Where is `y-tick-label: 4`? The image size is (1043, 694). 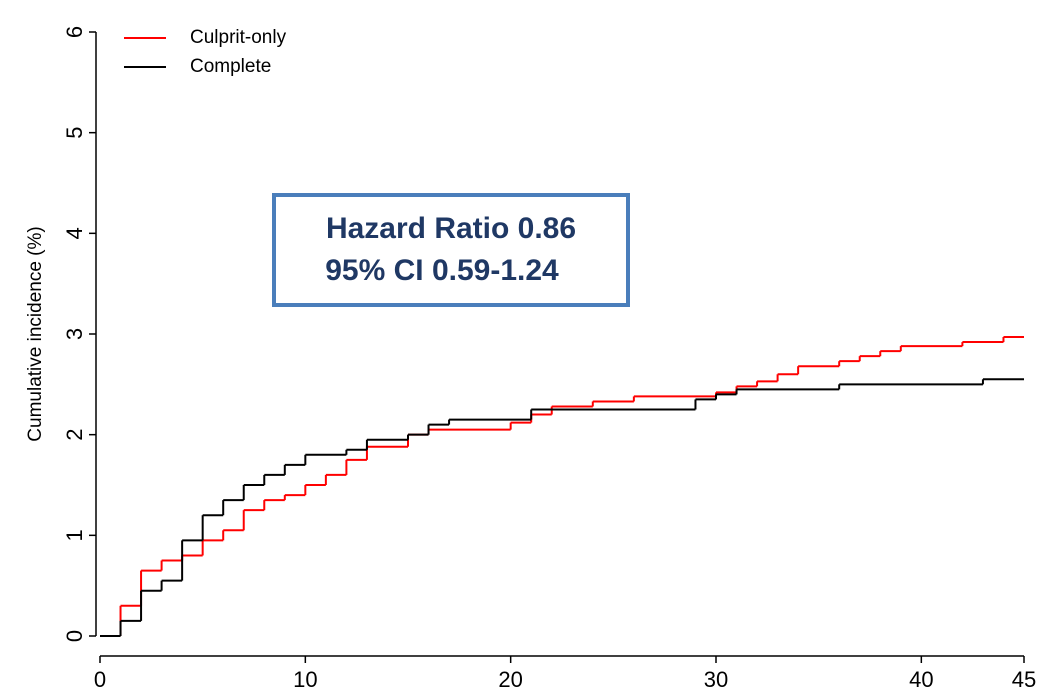
y-tick-label: 4 is located at coordinates (74, 233).